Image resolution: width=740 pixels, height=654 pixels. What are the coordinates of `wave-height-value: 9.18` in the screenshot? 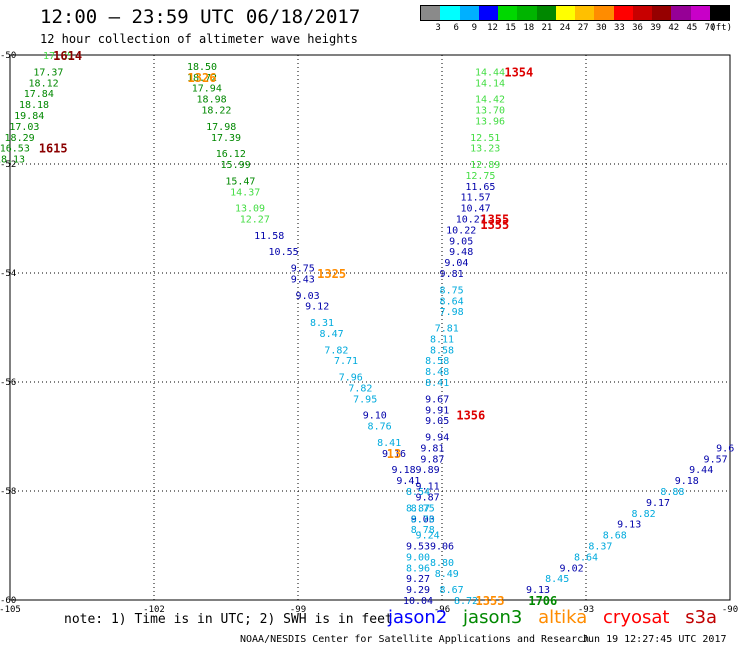 It's located at (687, 481).